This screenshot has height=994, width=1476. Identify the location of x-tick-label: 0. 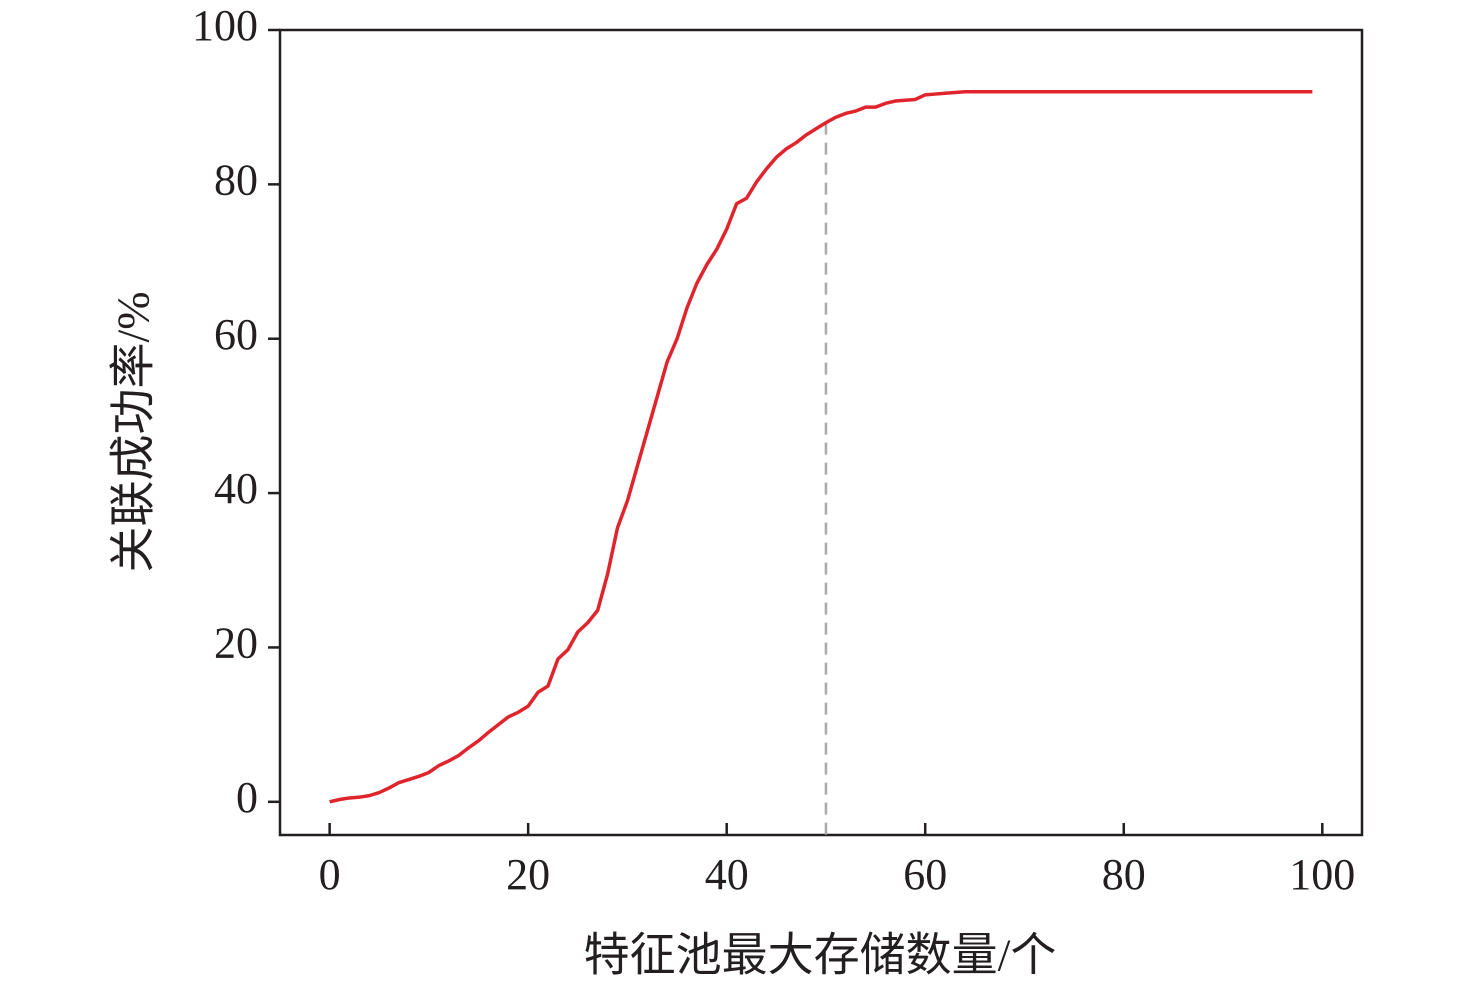
(330, 874).